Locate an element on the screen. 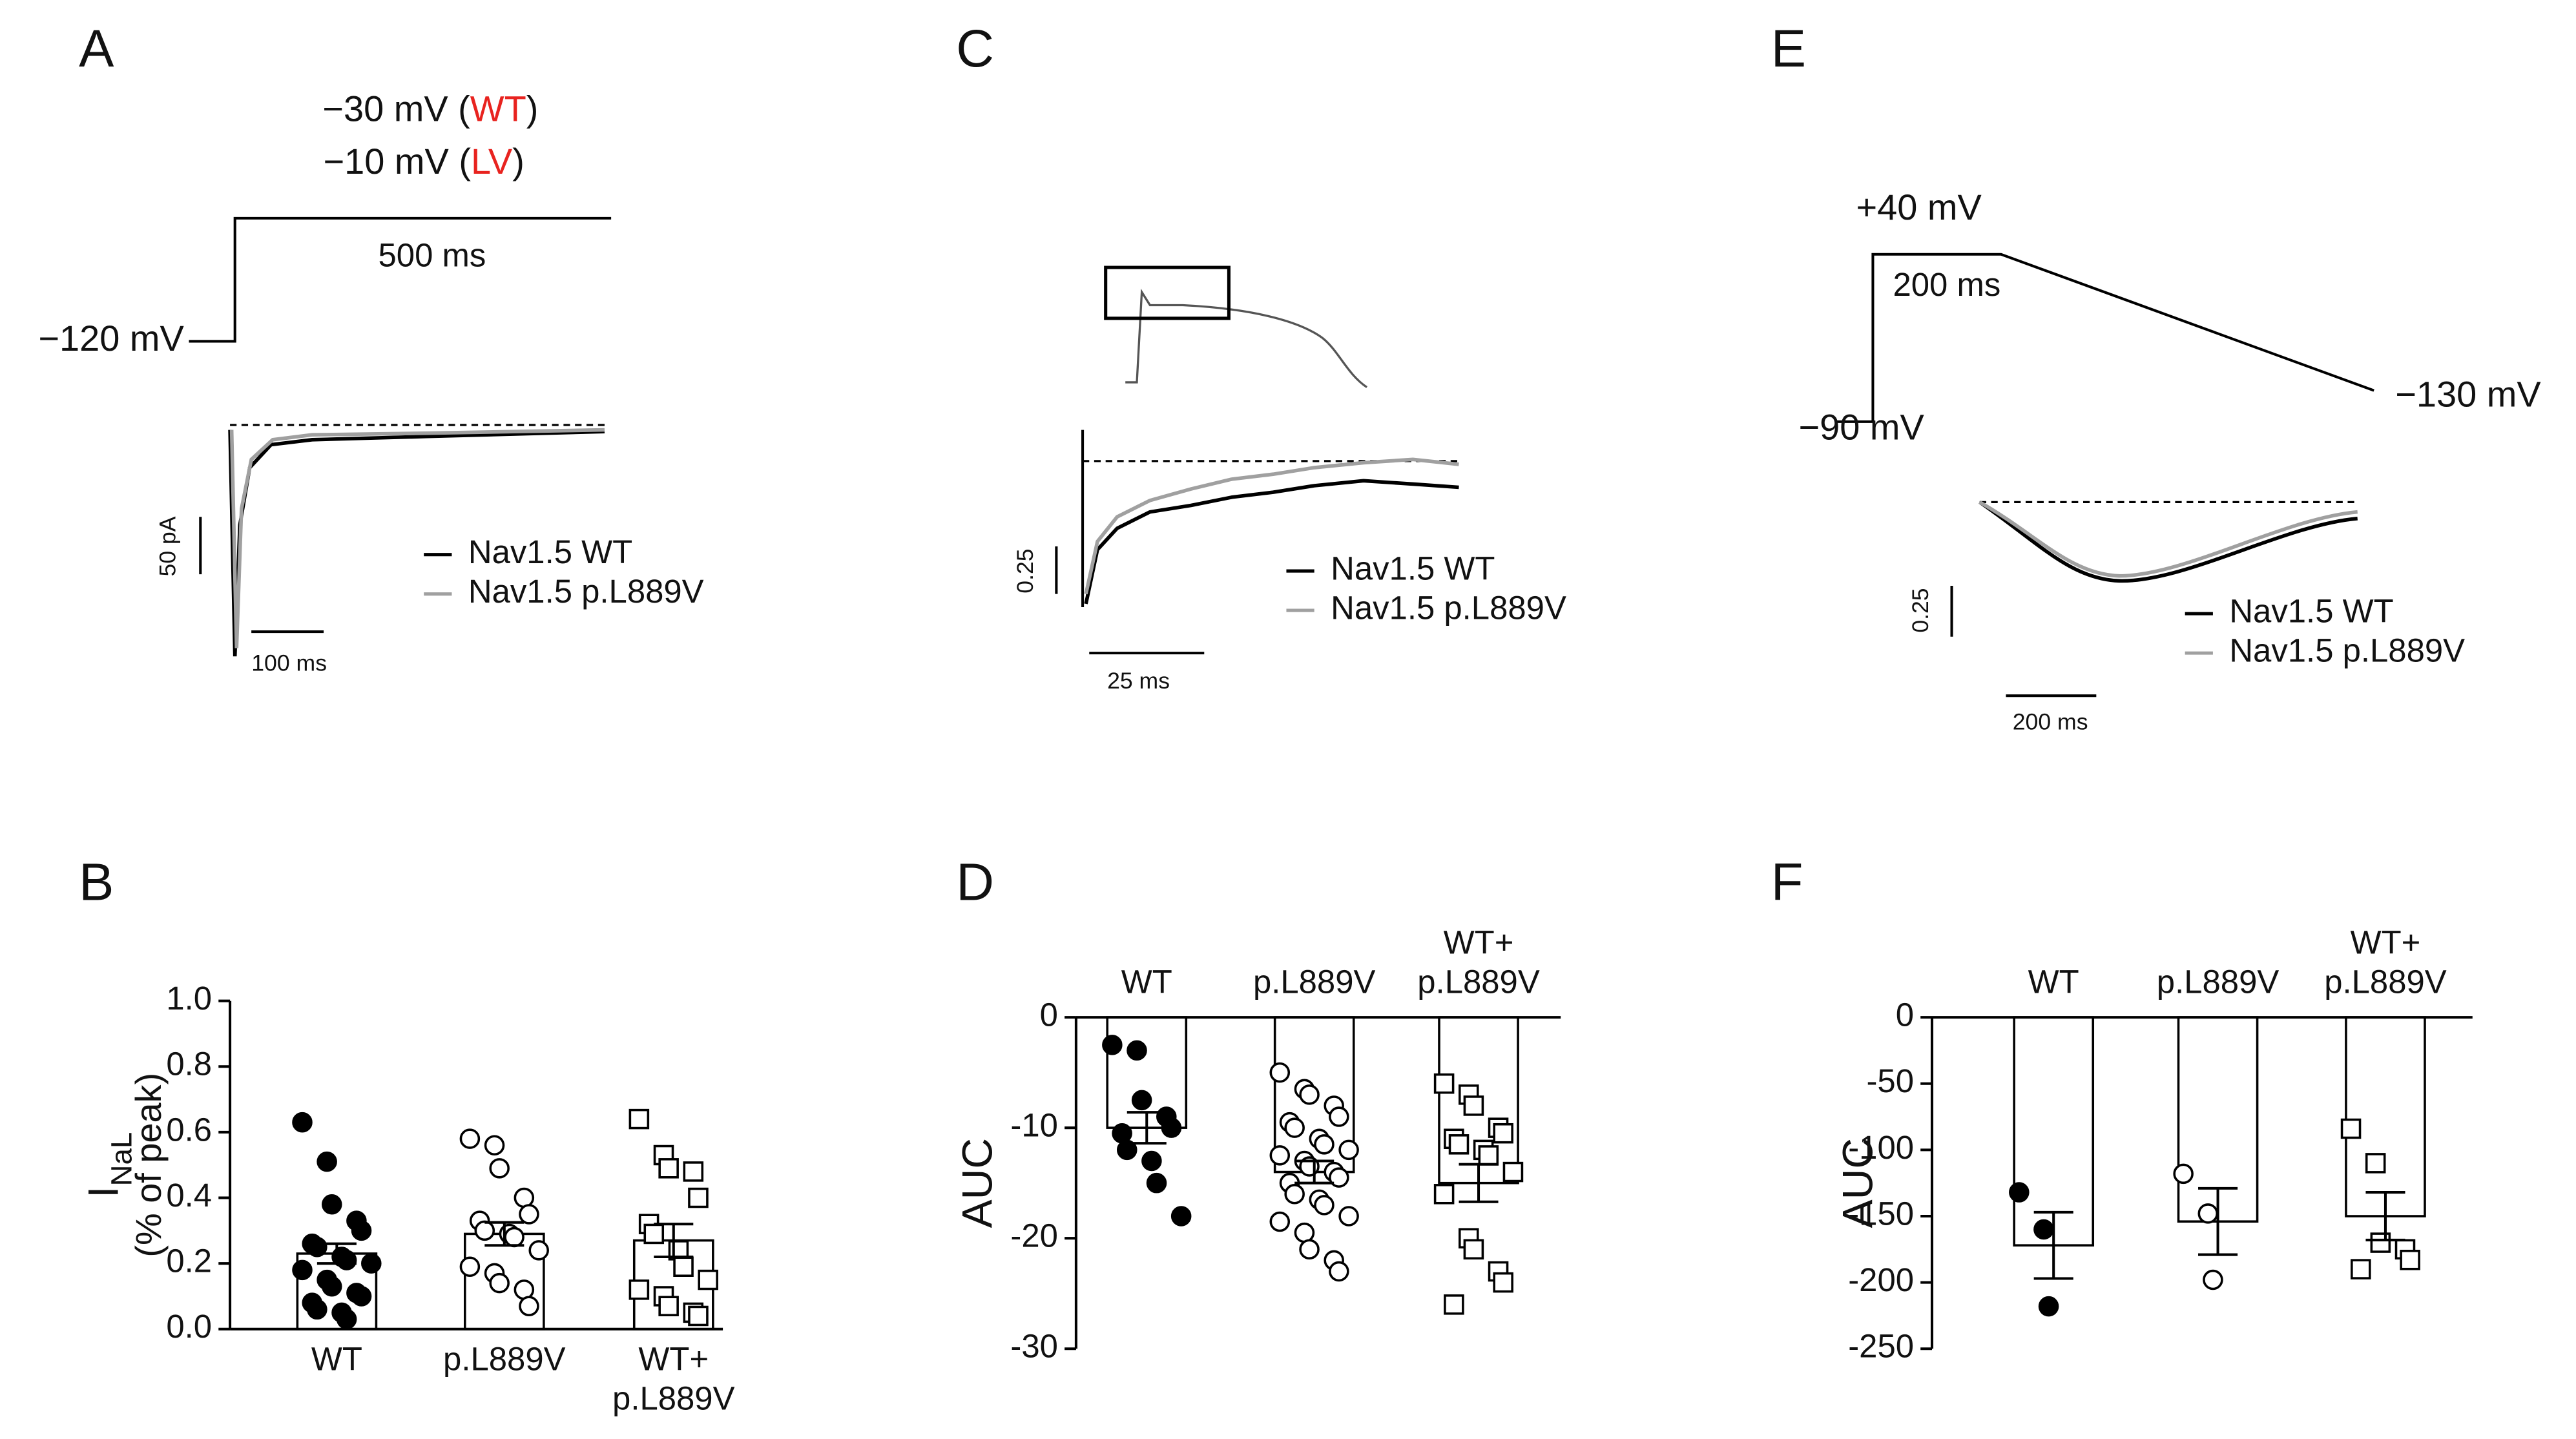 This screenshot has width=2576, height=1439. y-tick-label: -20 is located at coordinates (1034, 1235).